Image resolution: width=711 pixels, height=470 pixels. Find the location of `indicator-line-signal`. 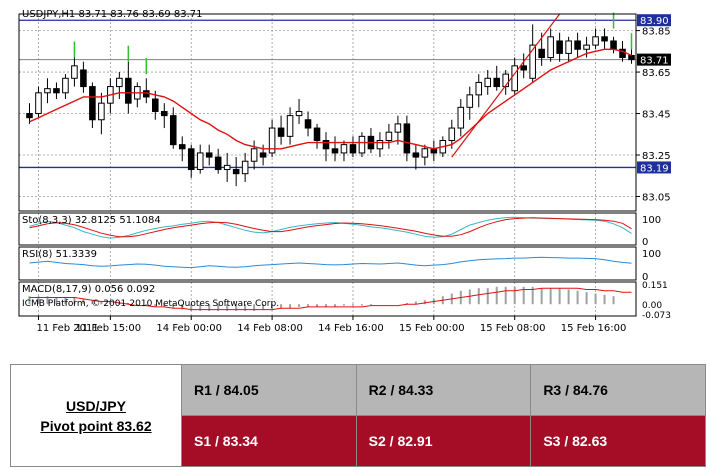

indicator-line-signal is located at coordinates (330, 227).